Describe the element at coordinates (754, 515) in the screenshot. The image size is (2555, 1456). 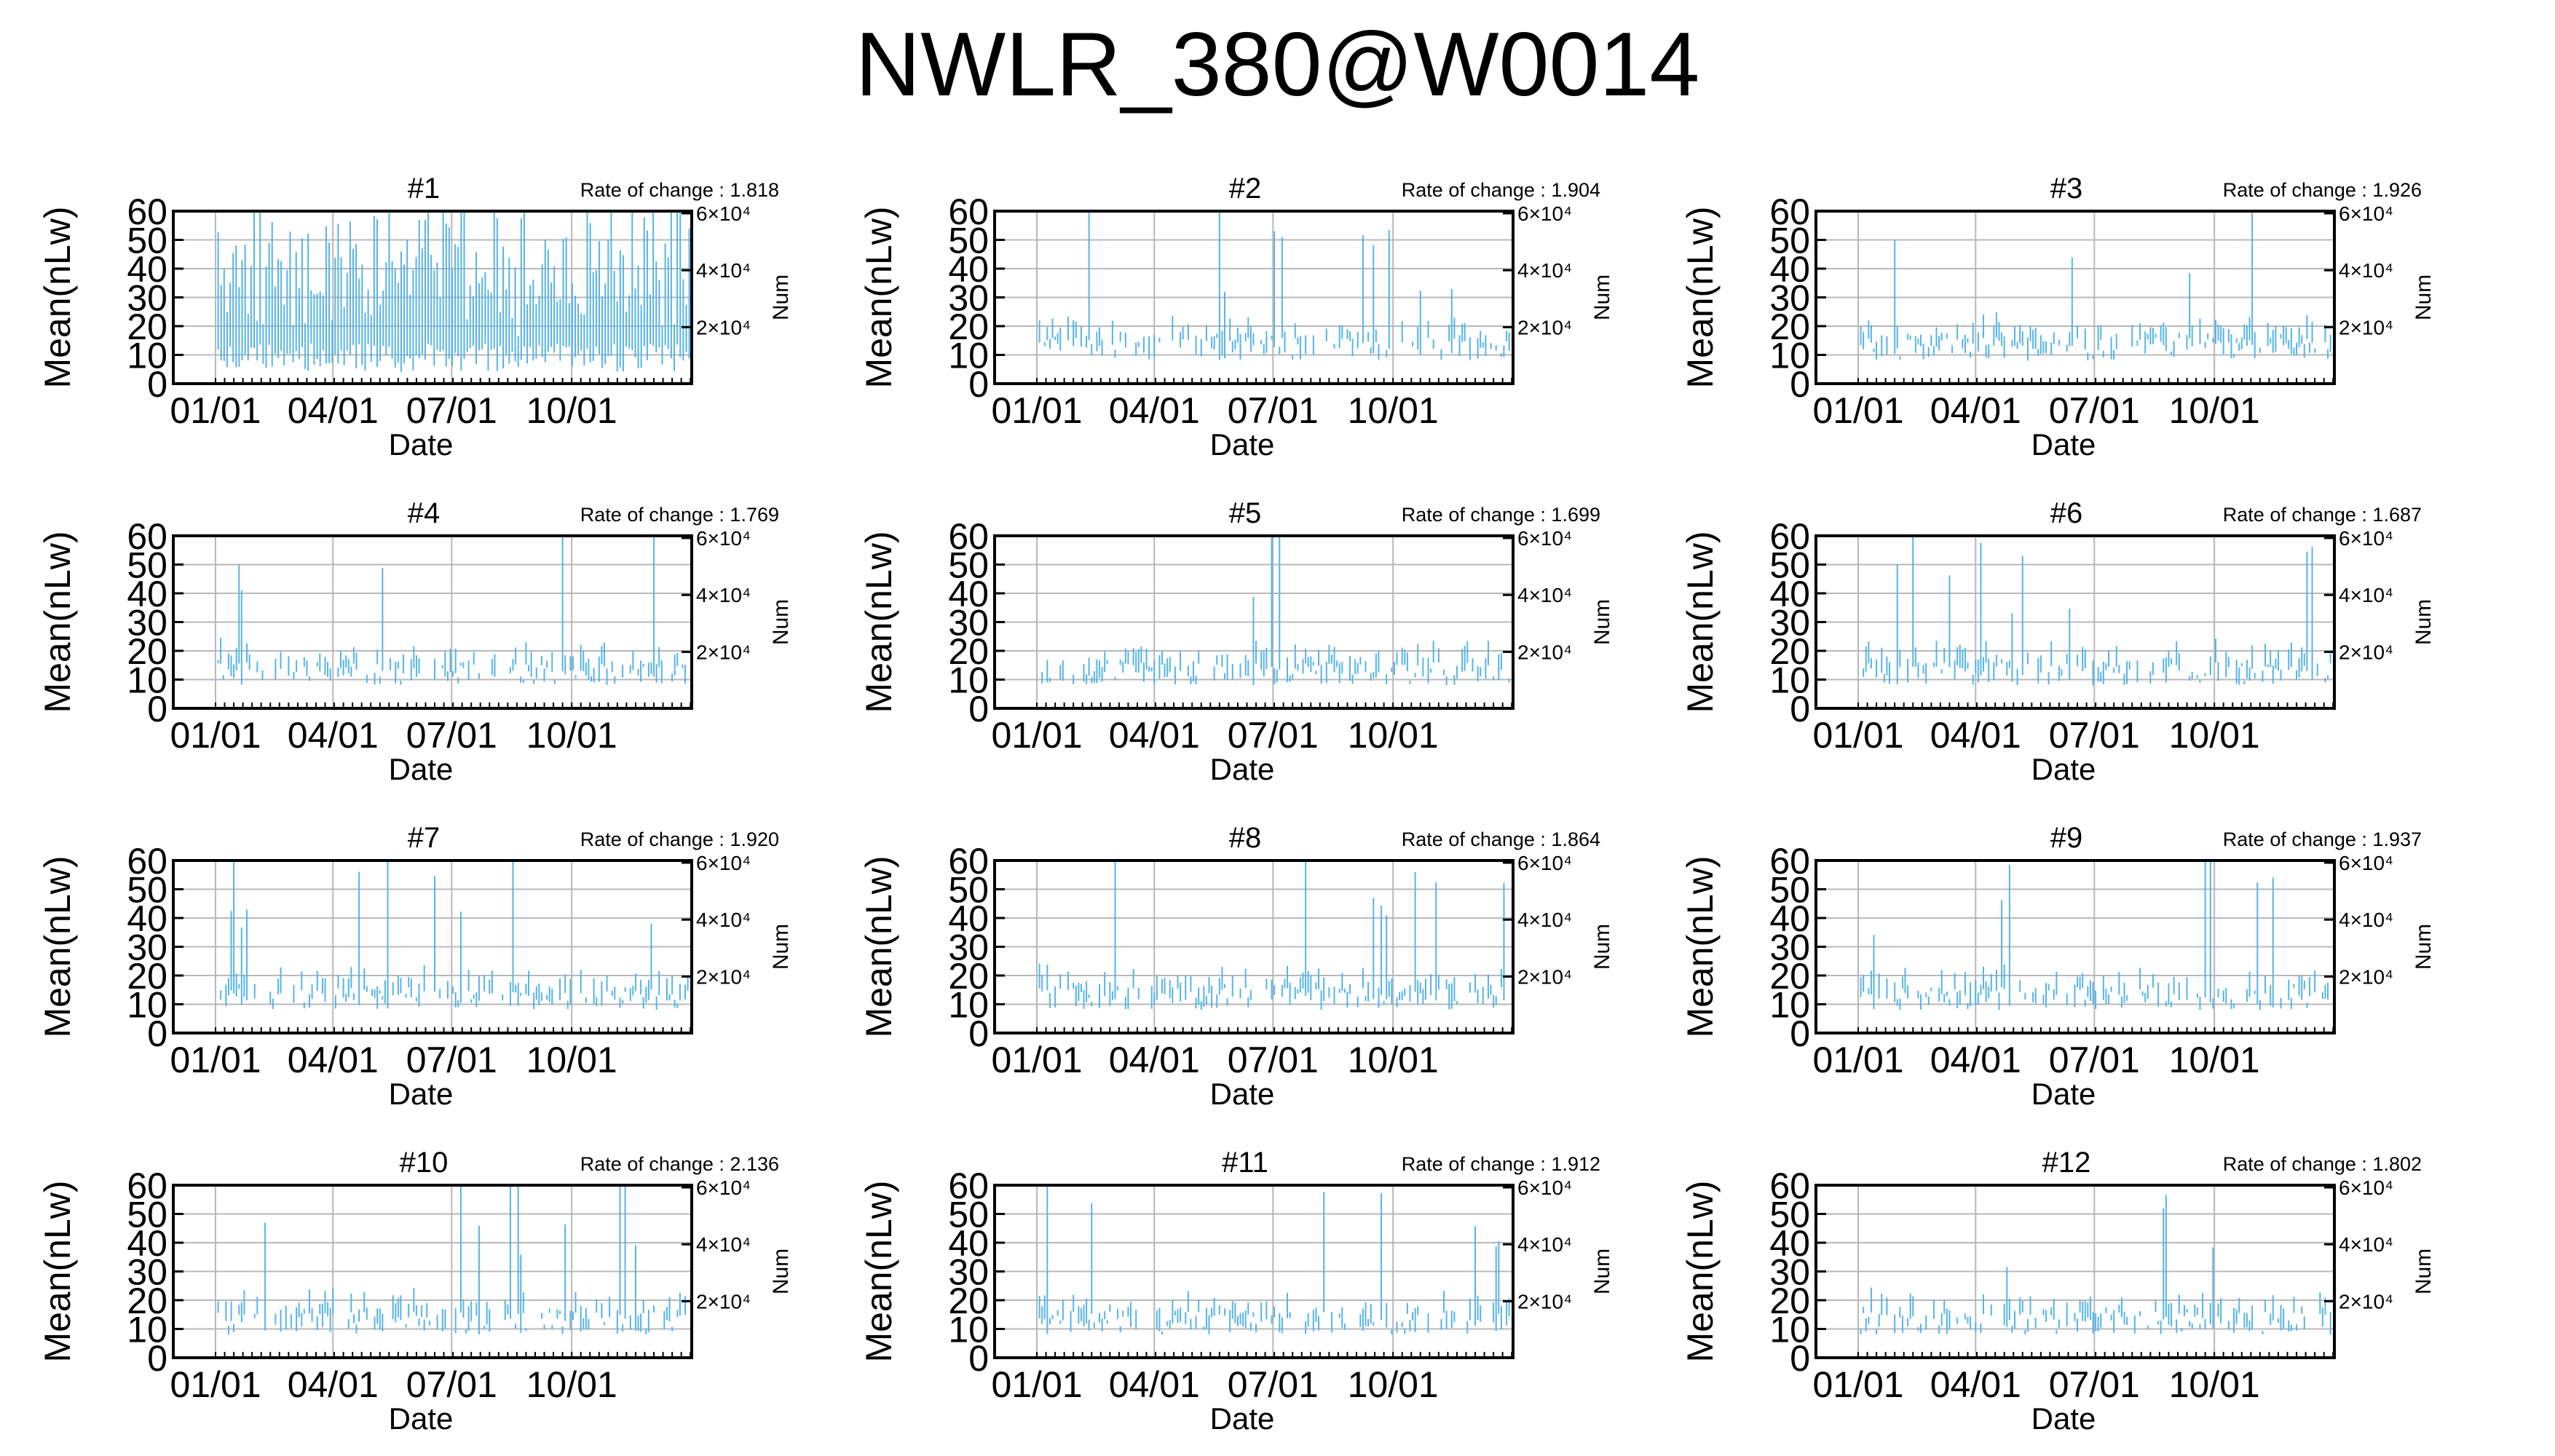
I see `rate-of-change-value: 1.769` at that location.